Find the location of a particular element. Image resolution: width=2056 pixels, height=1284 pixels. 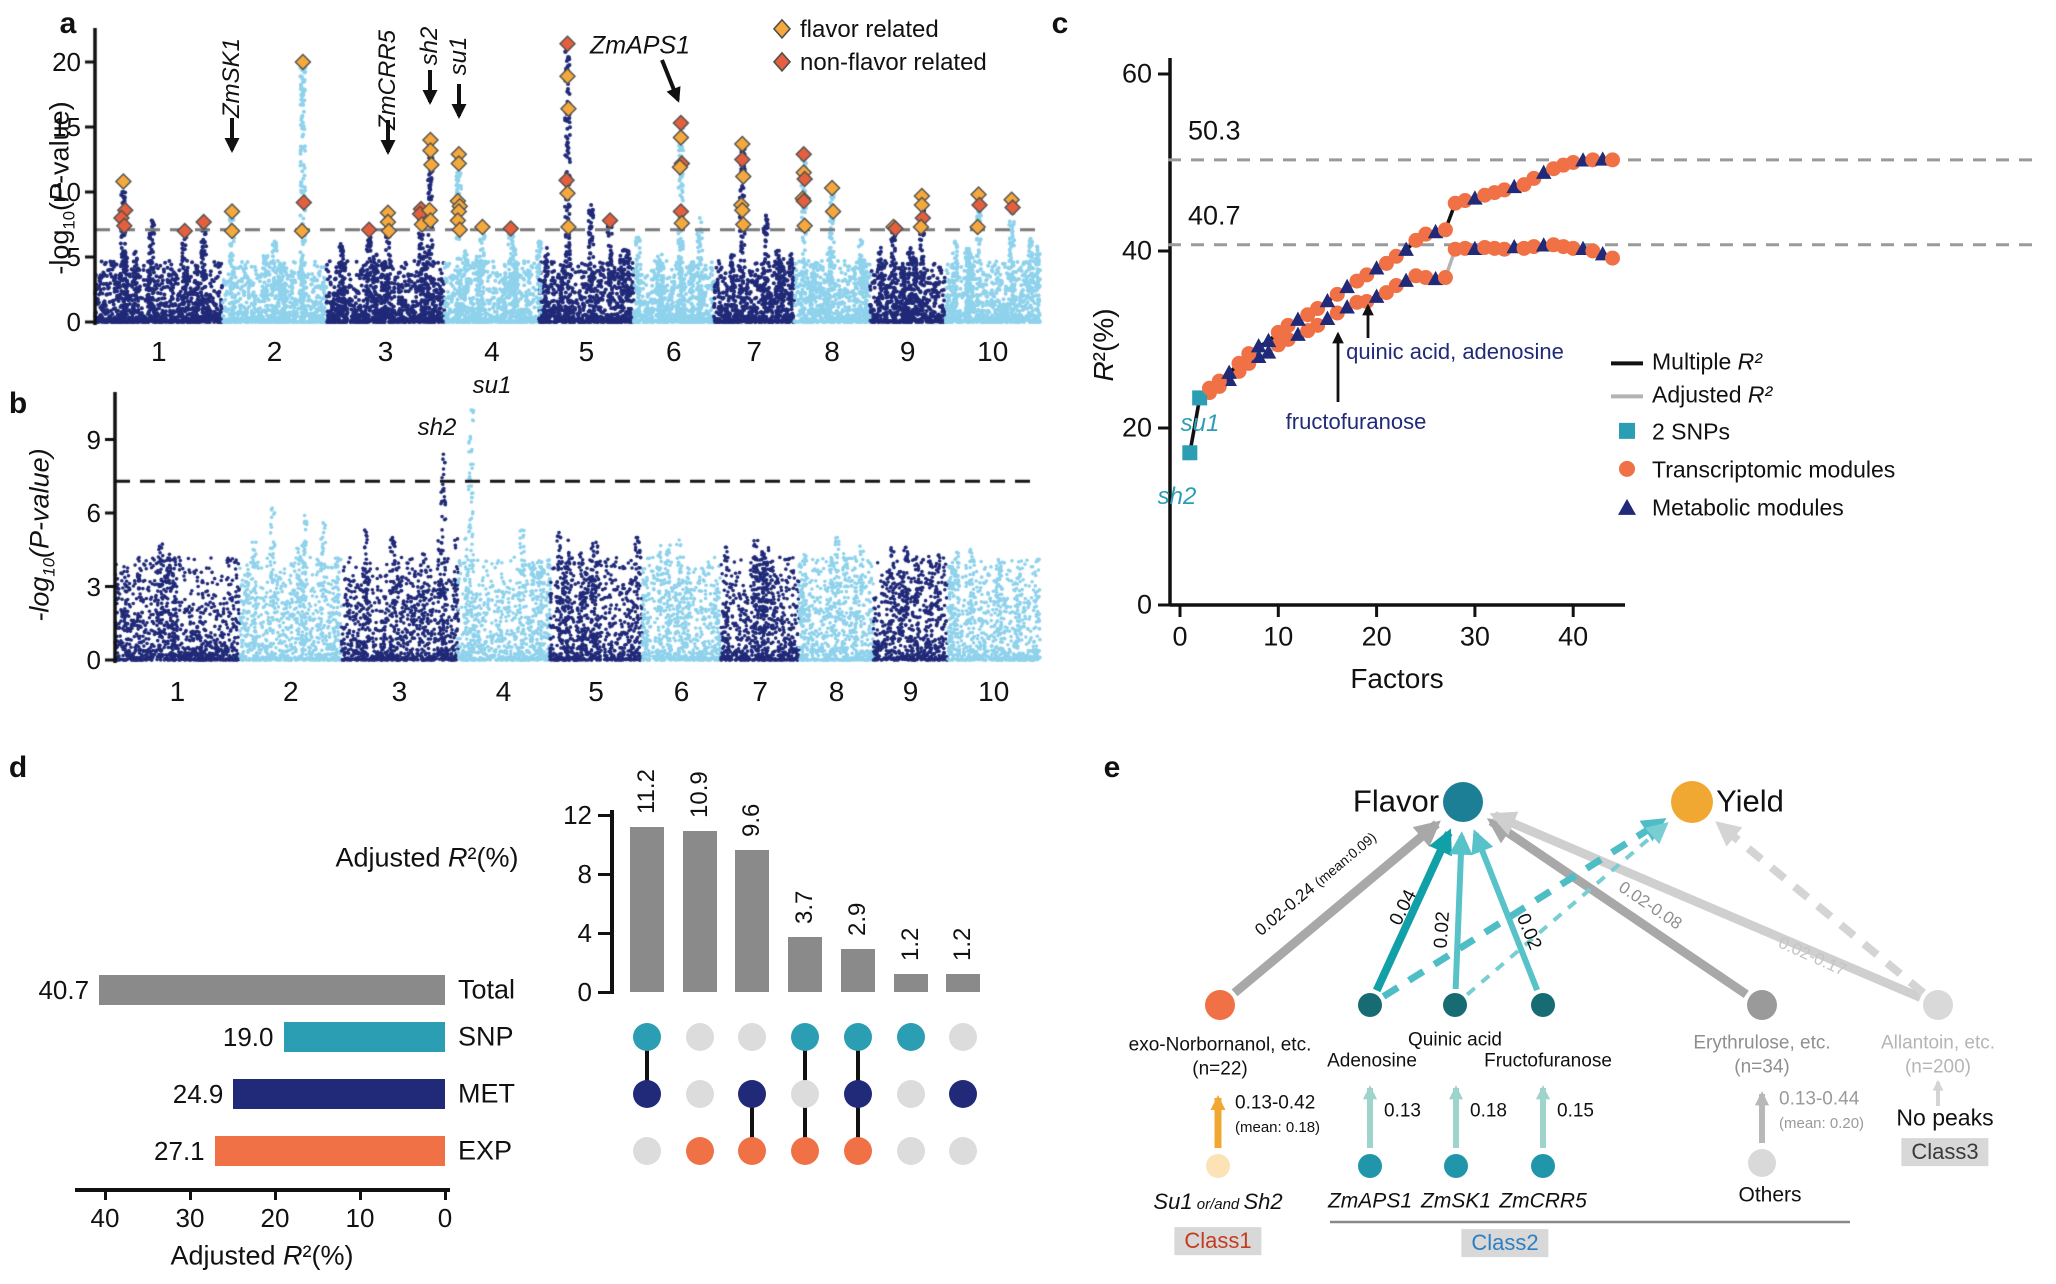

mediator-node-allantoin is located at coordinates (1938, 1005).